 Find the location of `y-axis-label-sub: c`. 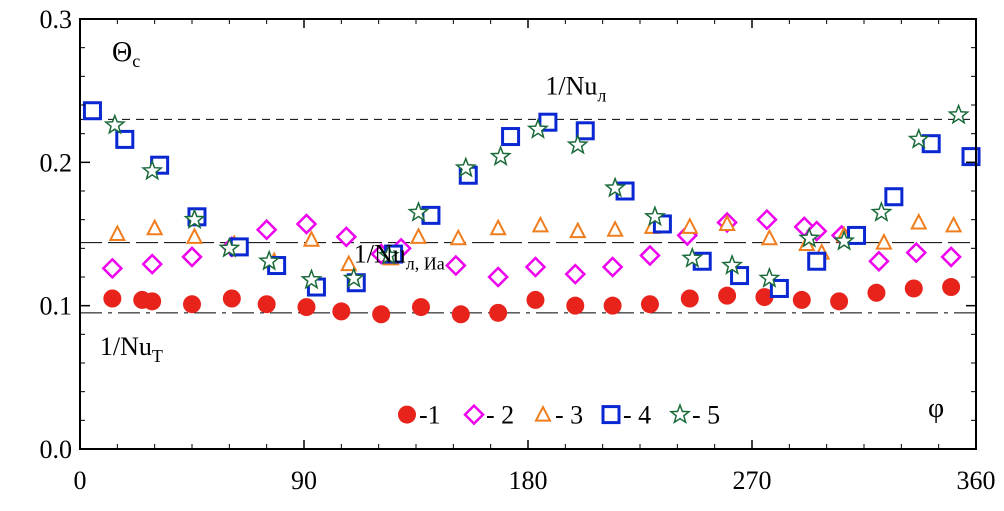

y-axis-label-sub: c is located at coordinates (136, 61).